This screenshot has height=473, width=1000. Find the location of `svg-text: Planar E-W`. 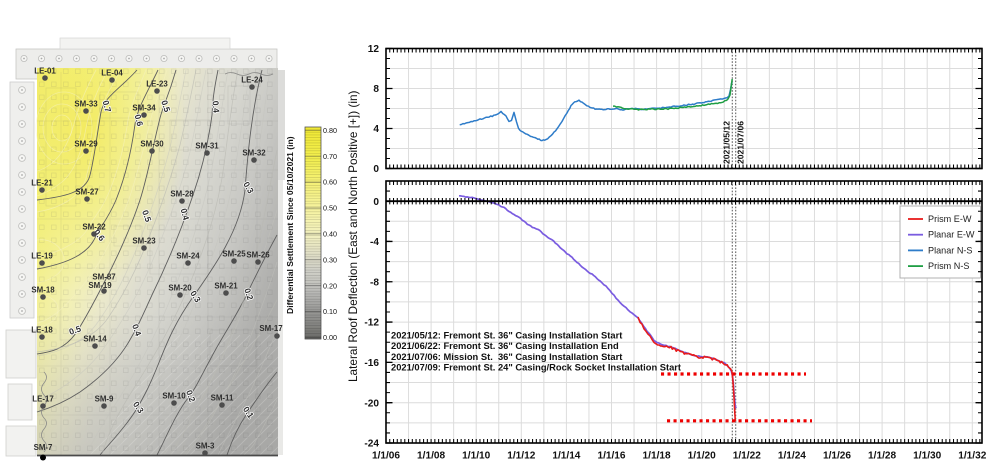

svg-text: Planar E-W is located at coordinates (951, 235).